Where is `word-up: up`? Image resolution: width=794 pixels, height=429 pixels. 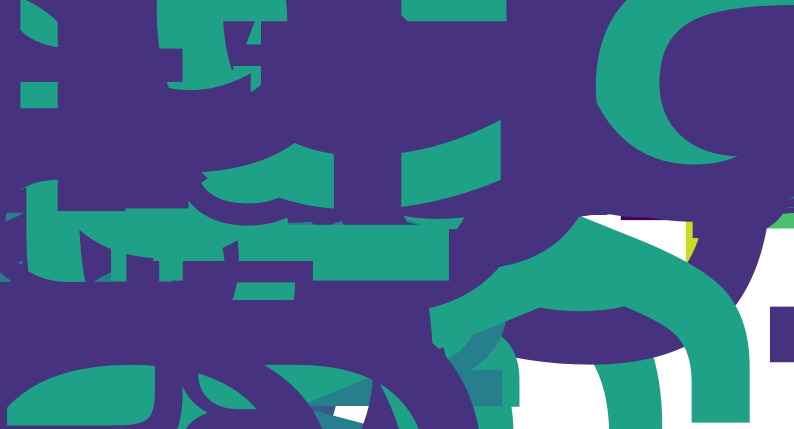
word-up: up is located at coordinates (335, 17).